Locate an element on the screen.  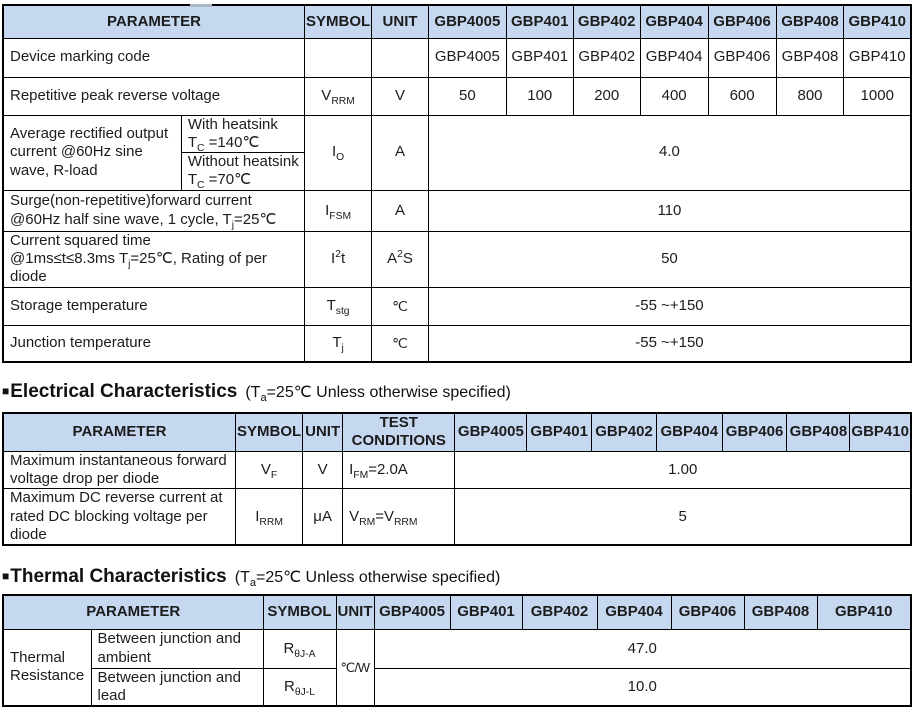
symbol-subscript: RRM is located at coordinates (271, 522).